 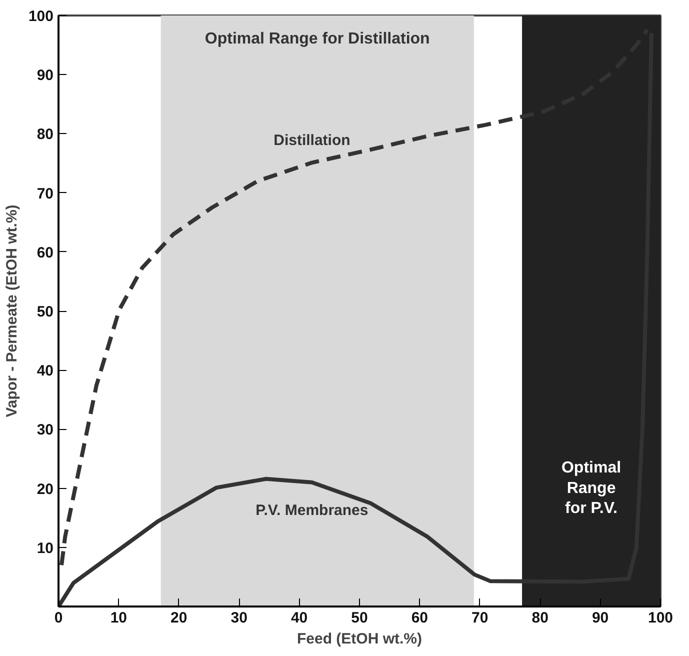 What do you see at coordinates (317, 39) in the screenshot?
I see `band-label: Optimal Range for Distillation` at bounding box center [317, 39].